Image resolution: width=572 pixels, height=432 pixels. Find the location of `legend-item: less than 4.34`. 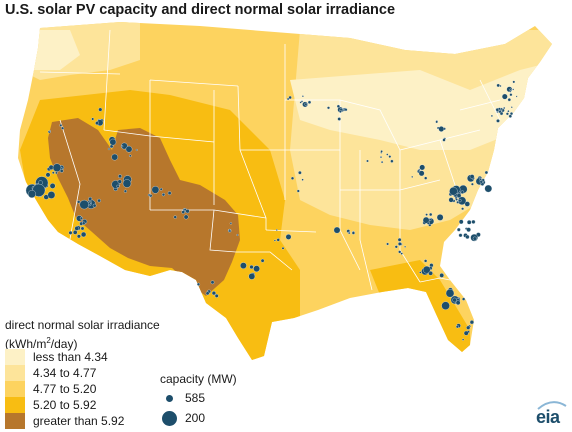

legend-item: less than 4.34 is located at coordinates (80, 357).